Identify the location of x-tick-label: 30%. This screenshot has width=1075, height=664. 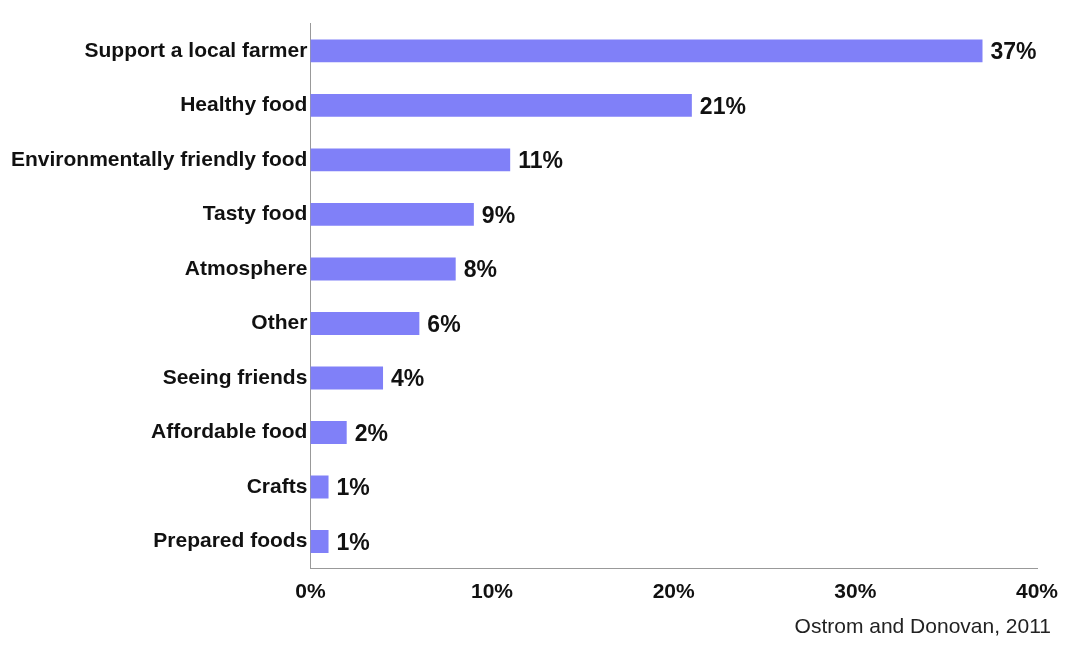
(855, 591).